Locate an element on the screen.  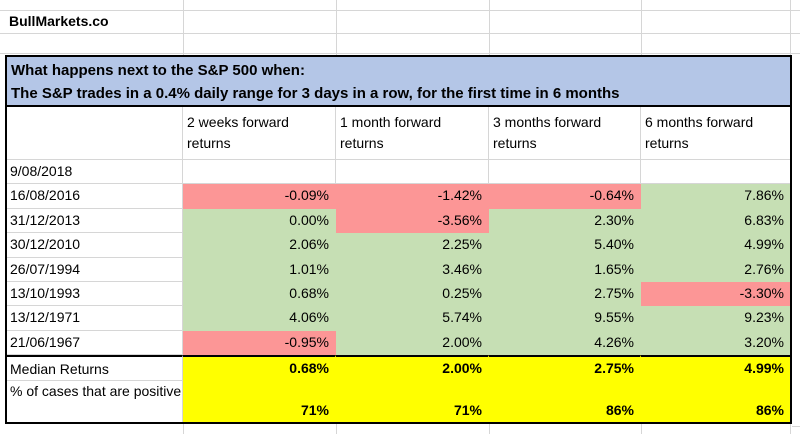
return-cell: 2.06% is located at coordinates (259, 245).